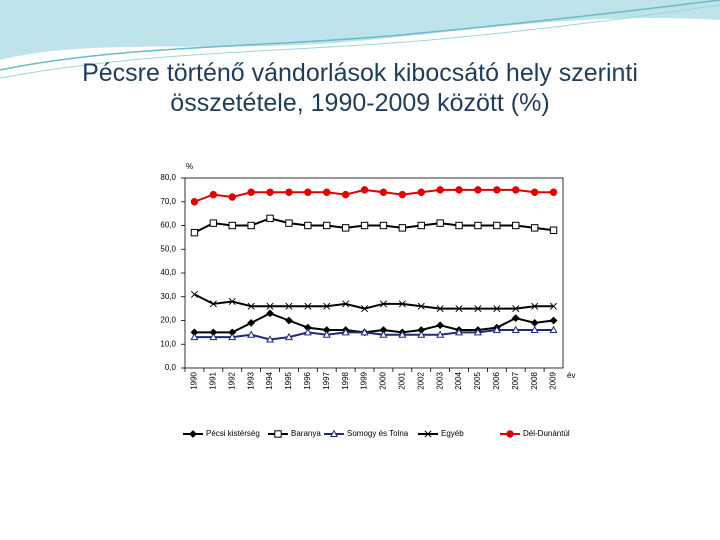  I want to click on x-tick-label: 2002, so click(420, 380).